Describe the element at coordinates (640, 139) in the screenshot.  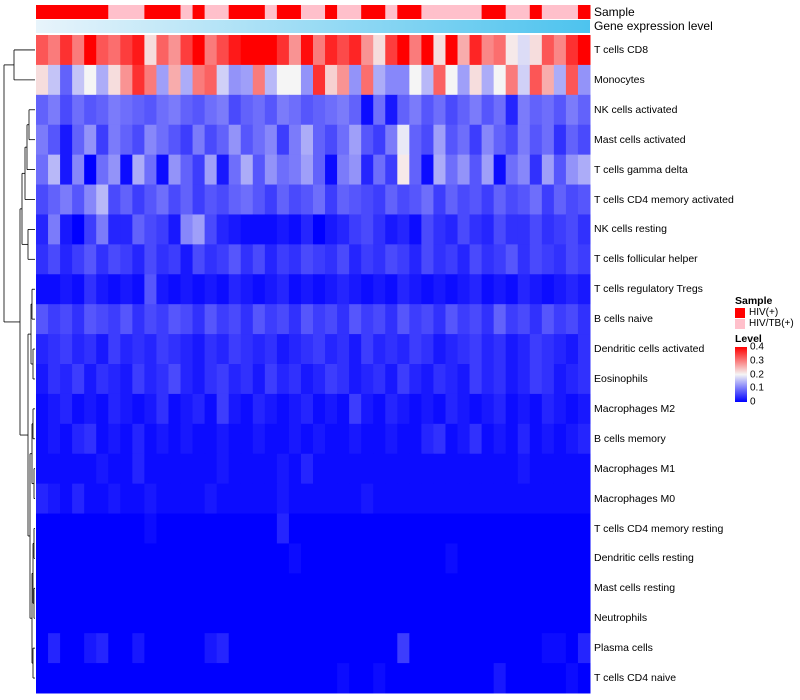
I see `row-label: Mast cells activated` at that location.